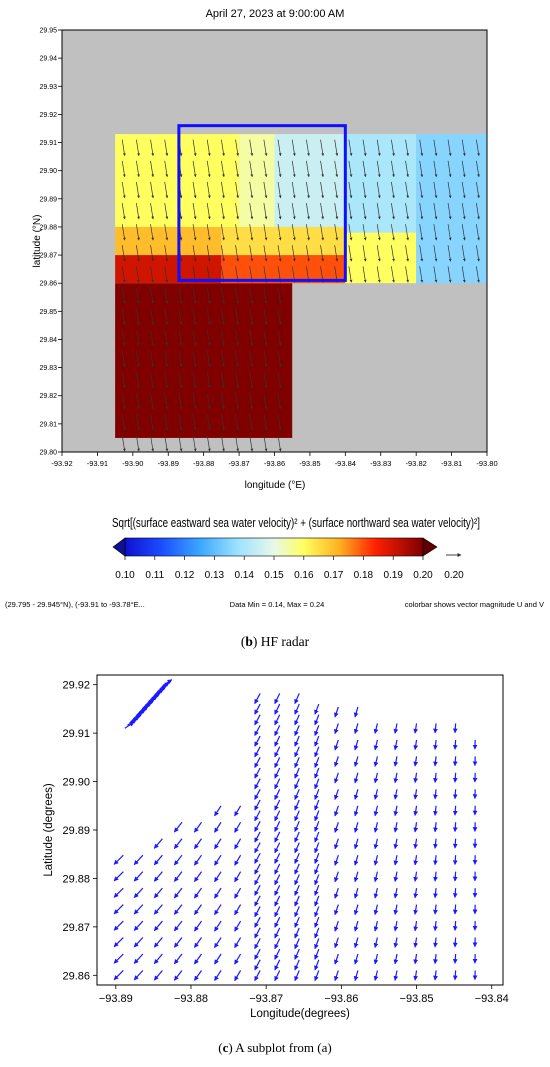 Image resolution: width=550 pixels, height=1067 pixels. Describe the element at coordinates (48, 199) in the screenshot. I see `y-tick-label: 29.89` at that location.